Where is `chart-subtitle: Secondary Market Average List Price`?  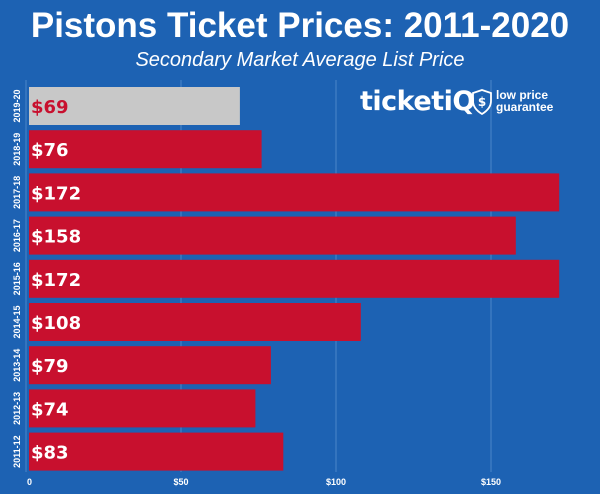 chart-subtitle: Secondary Market Average List Price is located at coordinates (300, 60).